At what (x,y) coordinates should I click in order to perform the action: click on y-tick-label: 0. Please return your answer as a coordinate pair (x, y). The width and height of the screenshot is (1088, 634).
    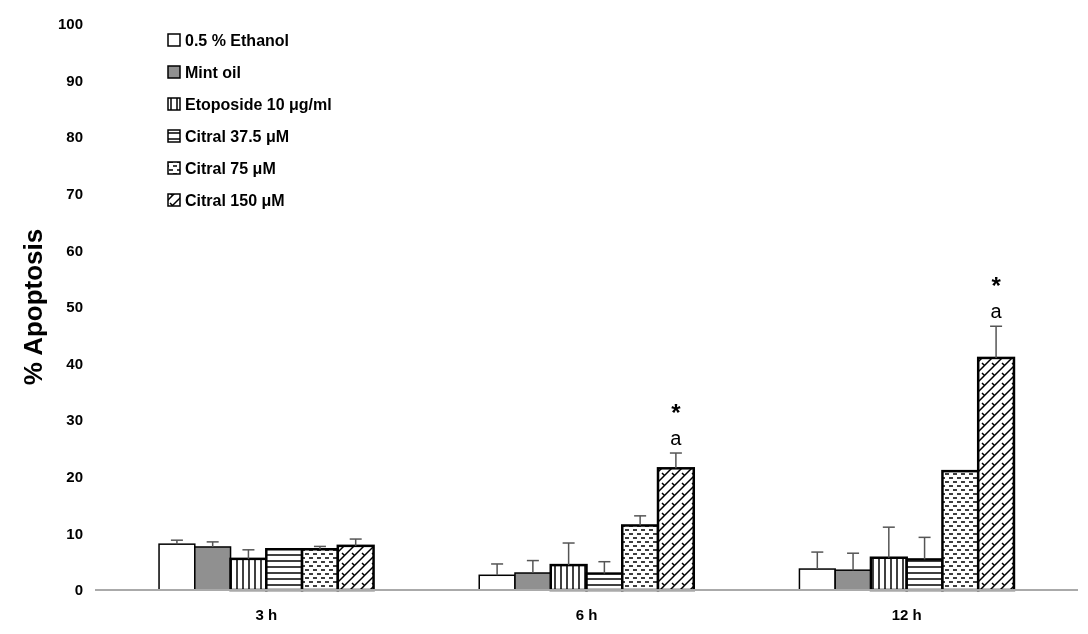
    Looking at the image, I should click on (78, 590).